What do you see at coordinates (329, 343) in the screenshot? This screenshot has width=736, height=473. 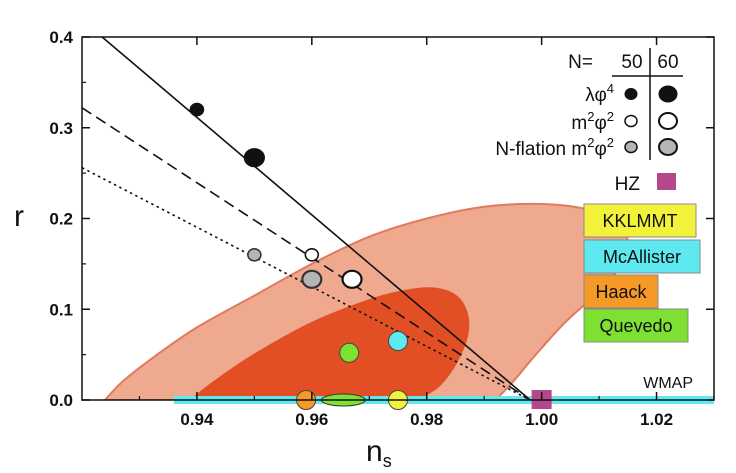 I see `wmap-68-region` at bounding box center [329, 343].